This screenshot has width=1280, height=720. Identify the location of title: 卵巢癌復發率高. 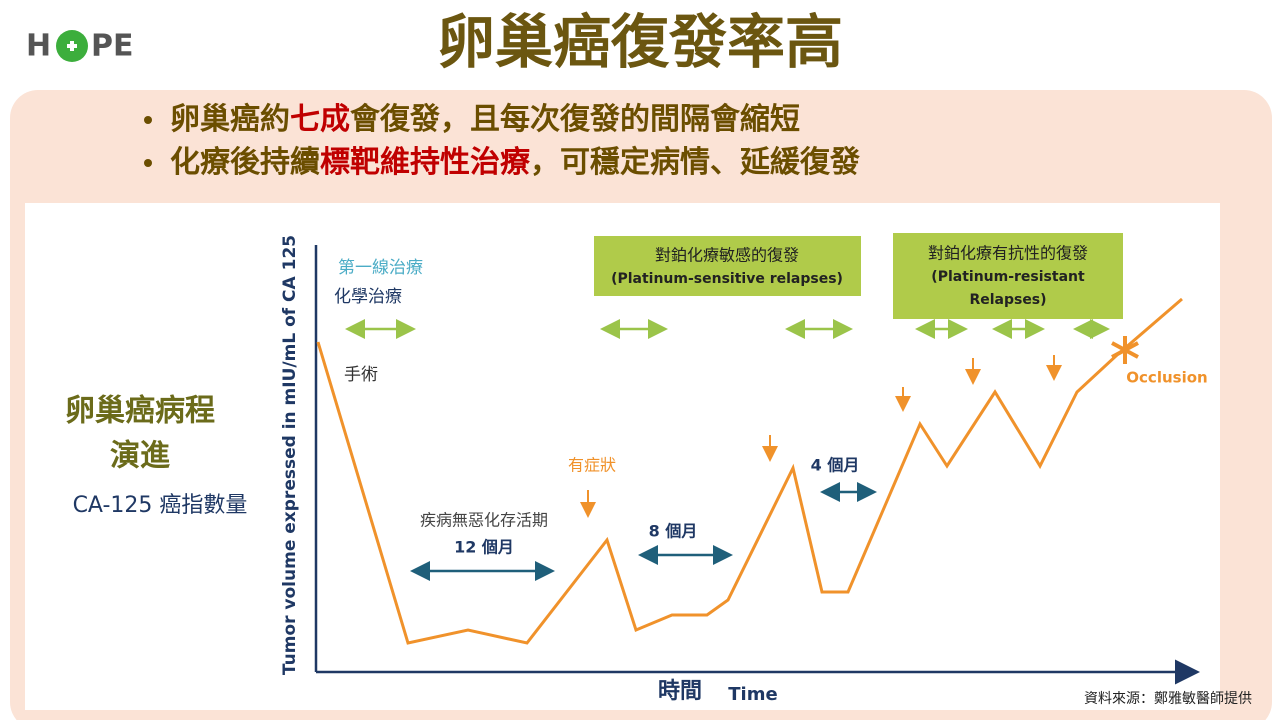
(640, 42).